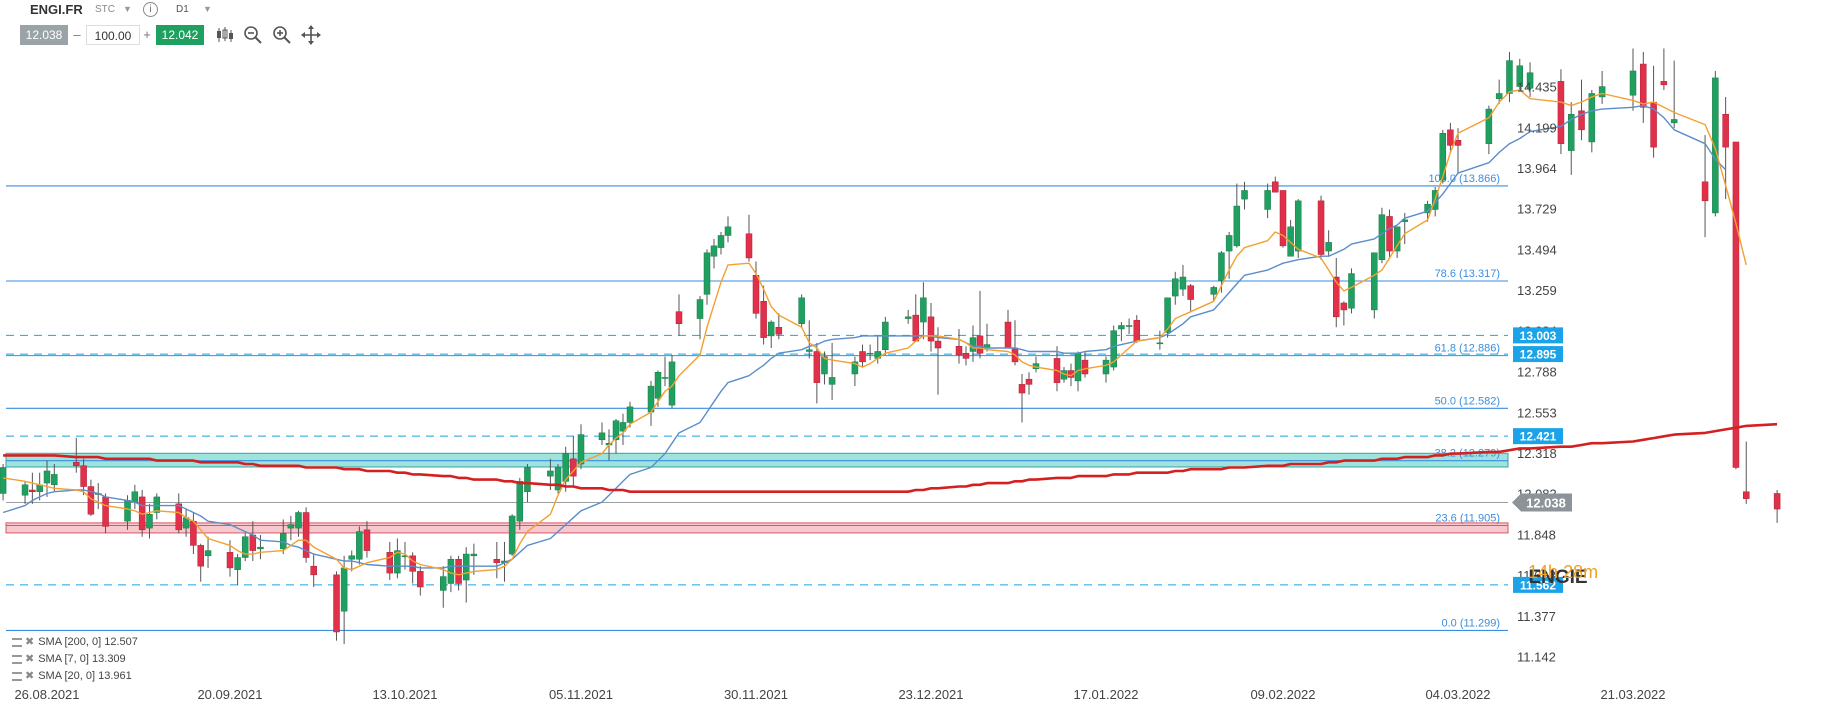 The width and height of the screenshot is (1841, 716). I want to click on y-tick-label: 14.199, so click(1537, 127).